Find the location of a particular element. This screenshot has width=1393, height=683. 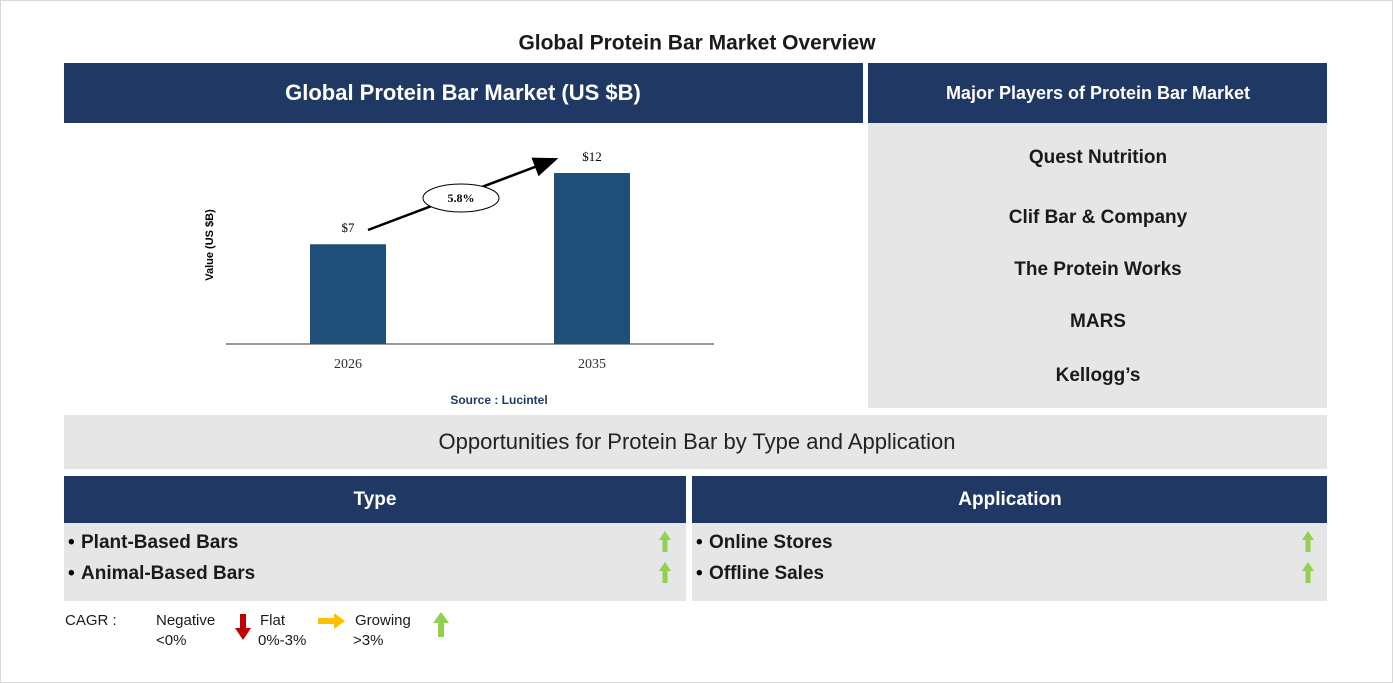

cagr-bubble is located at coordinates (461, 198).